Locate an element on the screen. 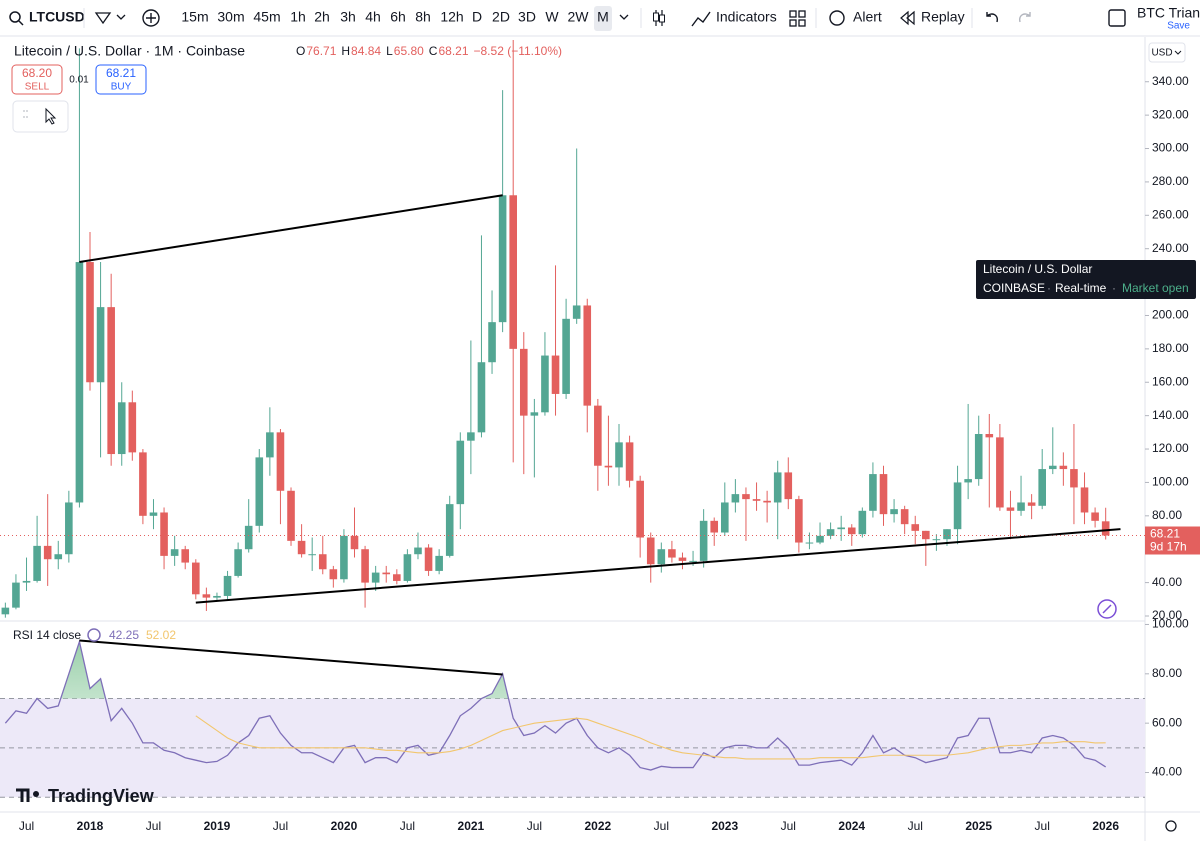 The width and height of the screenshot is (1200, 841). sell-button is located at coordinates (37, 79).